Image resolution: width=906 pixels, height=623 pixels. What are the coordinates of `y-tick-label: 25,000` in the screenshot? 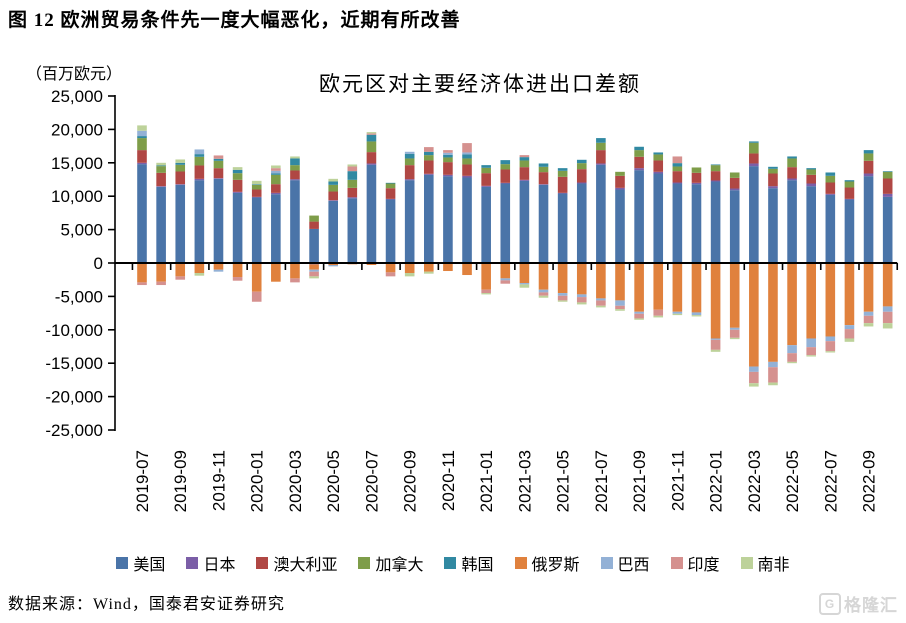 It's located at (77, 96).